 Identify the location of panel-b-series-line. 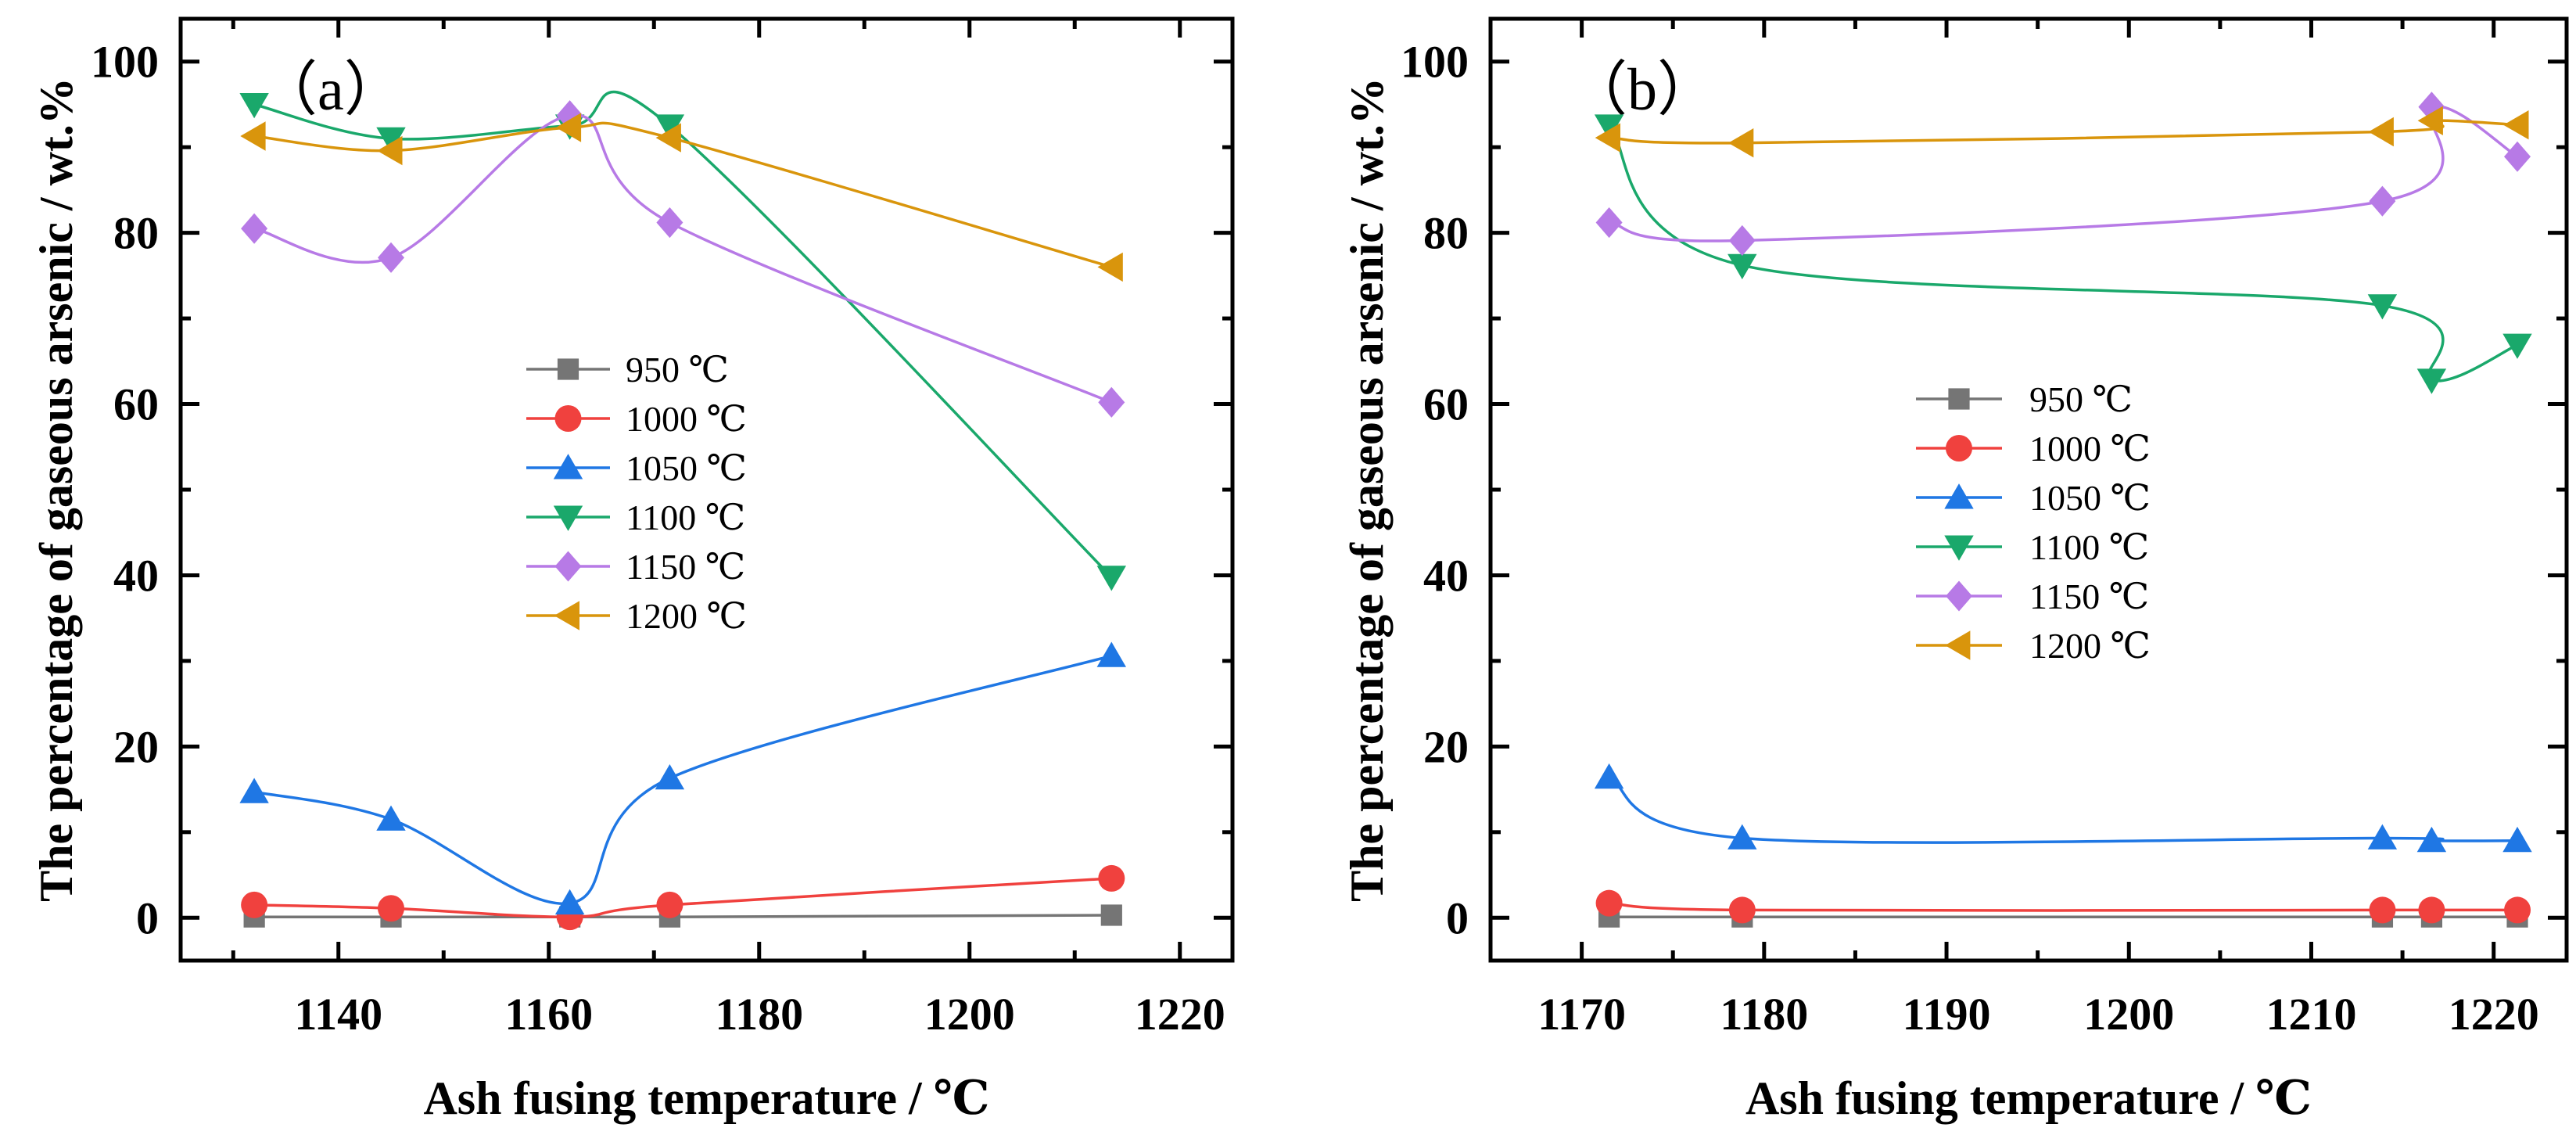
(2063, 253).